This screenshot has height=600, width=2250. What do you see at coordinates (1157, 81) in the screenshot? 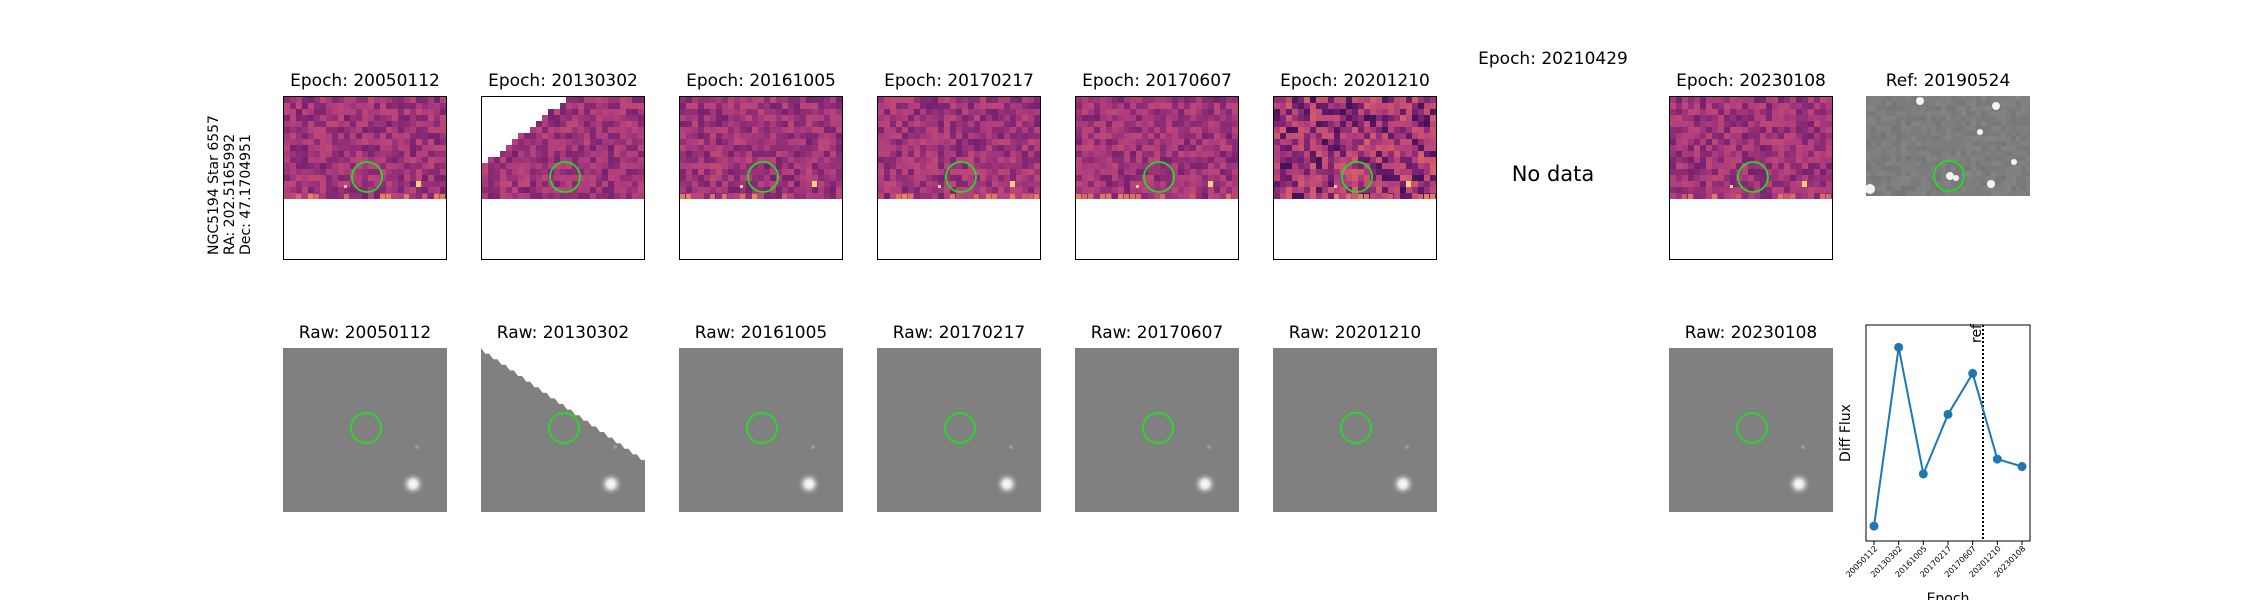
I see `diff-title-4: Epoch: 20170607` at bounding box center [1157, 81].